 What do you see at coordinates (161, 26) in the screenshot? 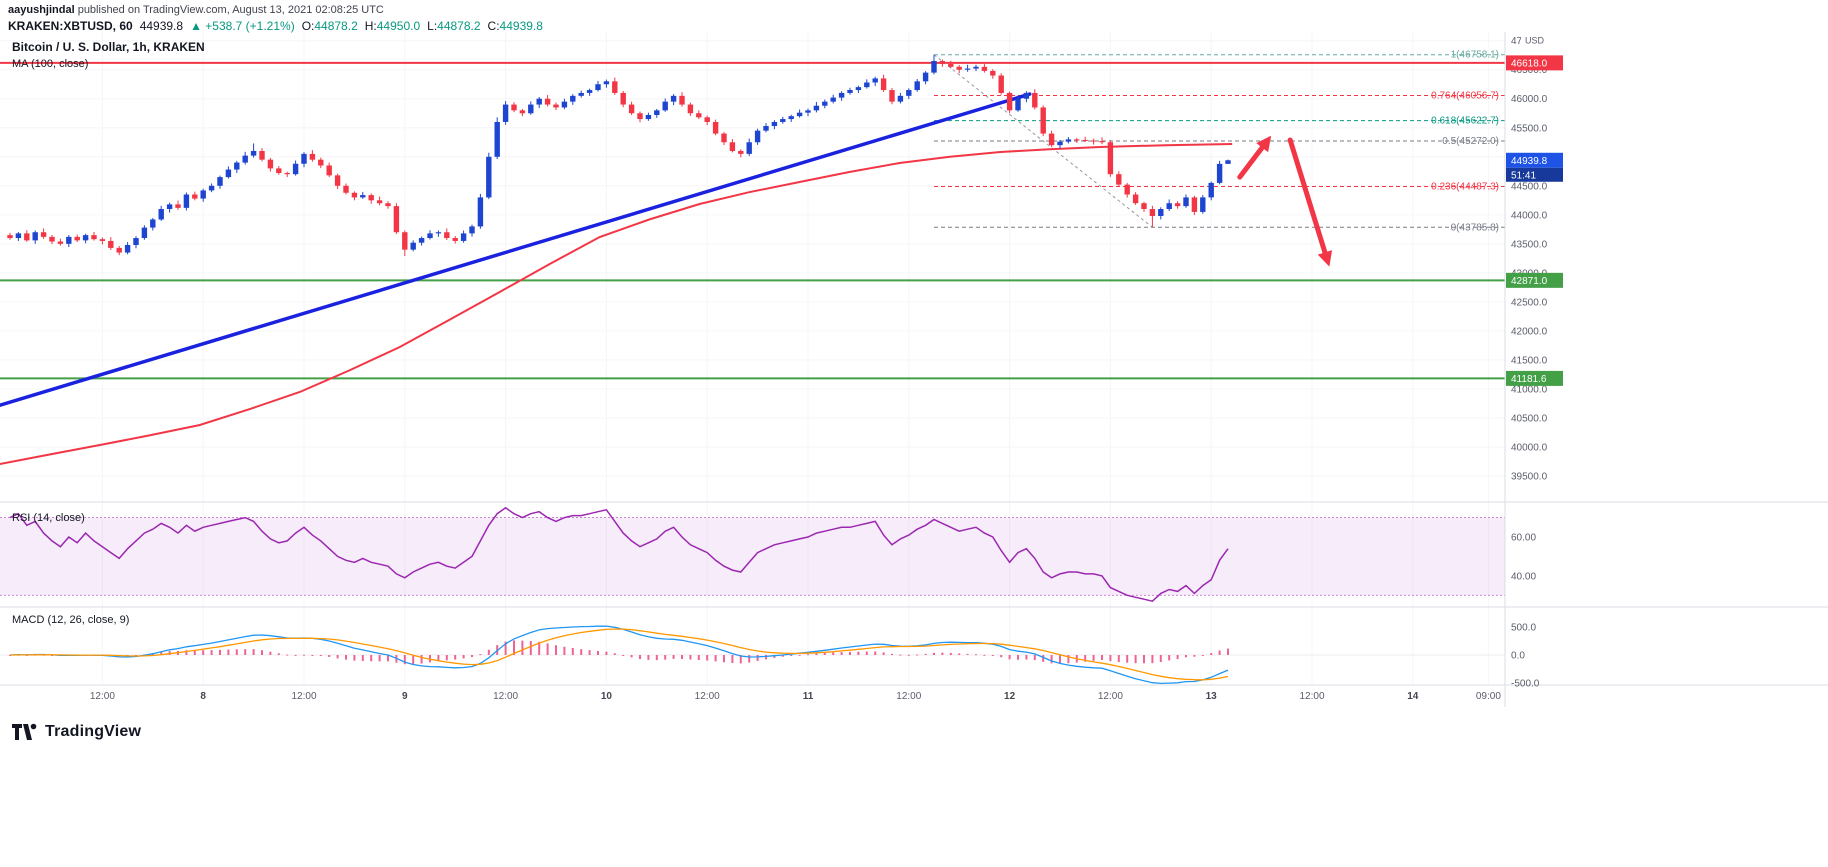
I see `last-price-value: 44939.8` at bounding box center [161, 26].